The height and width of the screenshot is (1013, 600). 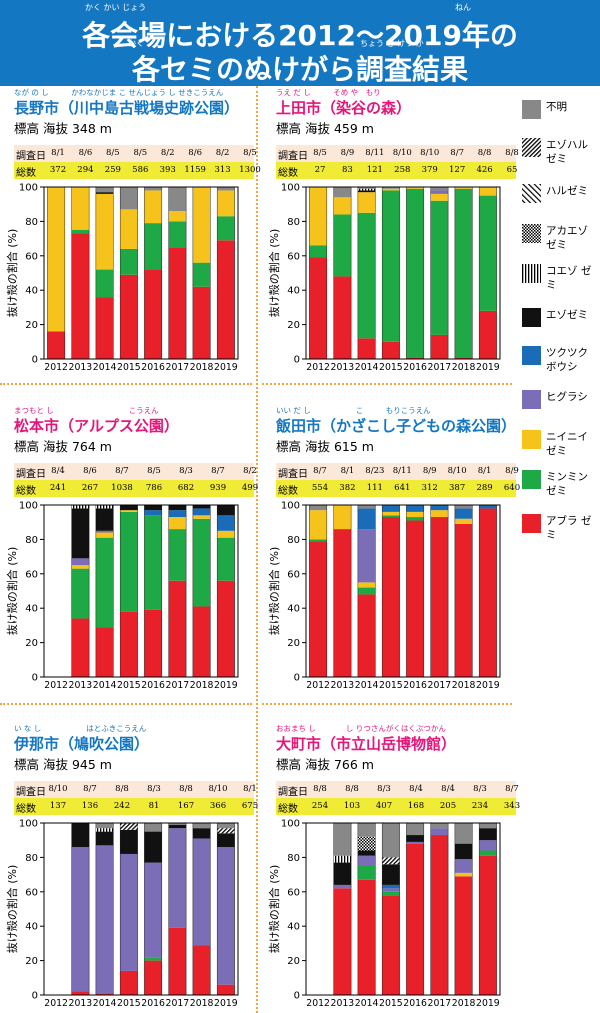 I want to click on panel-title: 松本市（アルプス公園）, so click(x=96, y=426).